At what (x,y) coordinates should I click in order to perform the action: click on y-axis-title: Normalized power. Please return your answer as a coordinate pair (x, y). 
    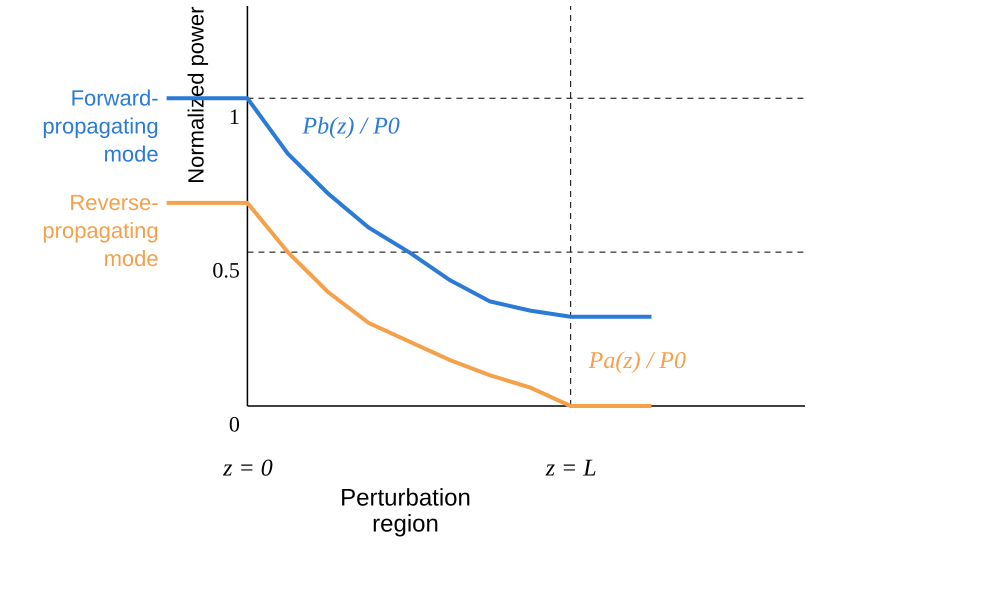
    Looking at the image, I should click on (195, 95).